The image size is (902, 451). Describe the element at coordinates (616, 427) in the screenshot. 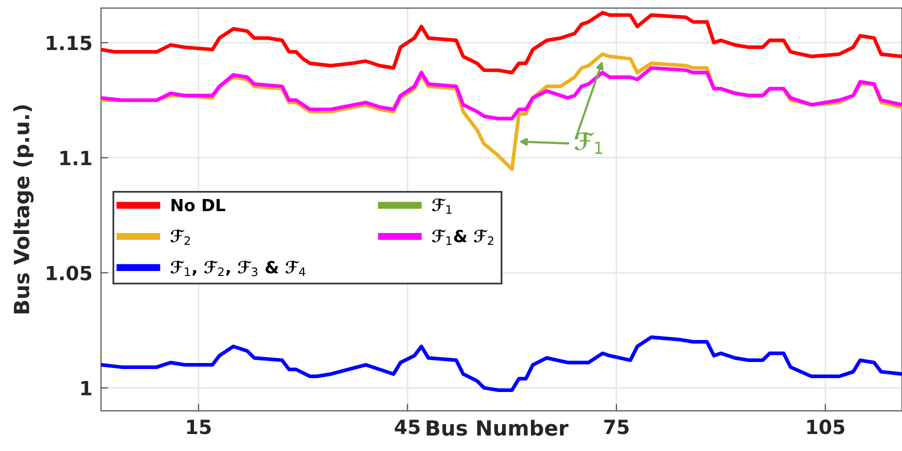

I see `x-tick-label: 75` at that location.